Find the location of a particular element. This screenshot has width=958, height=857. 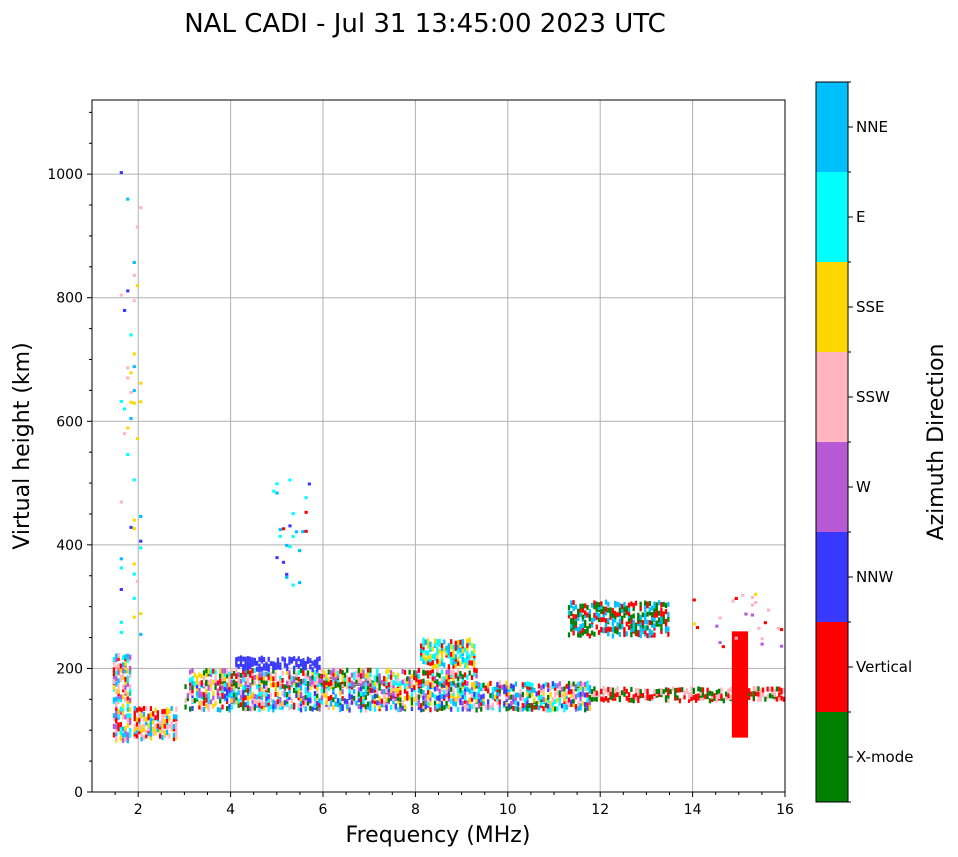

colorbar-label-vertical: Vertical is located at coordinates (884, 667).